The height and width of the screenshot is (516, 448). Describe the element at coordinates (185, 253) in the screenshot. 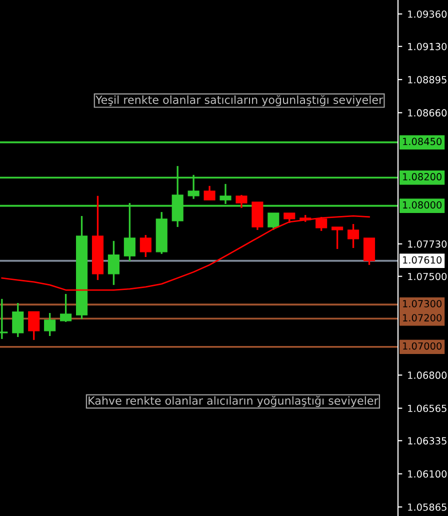

I see `line-series` at that location.